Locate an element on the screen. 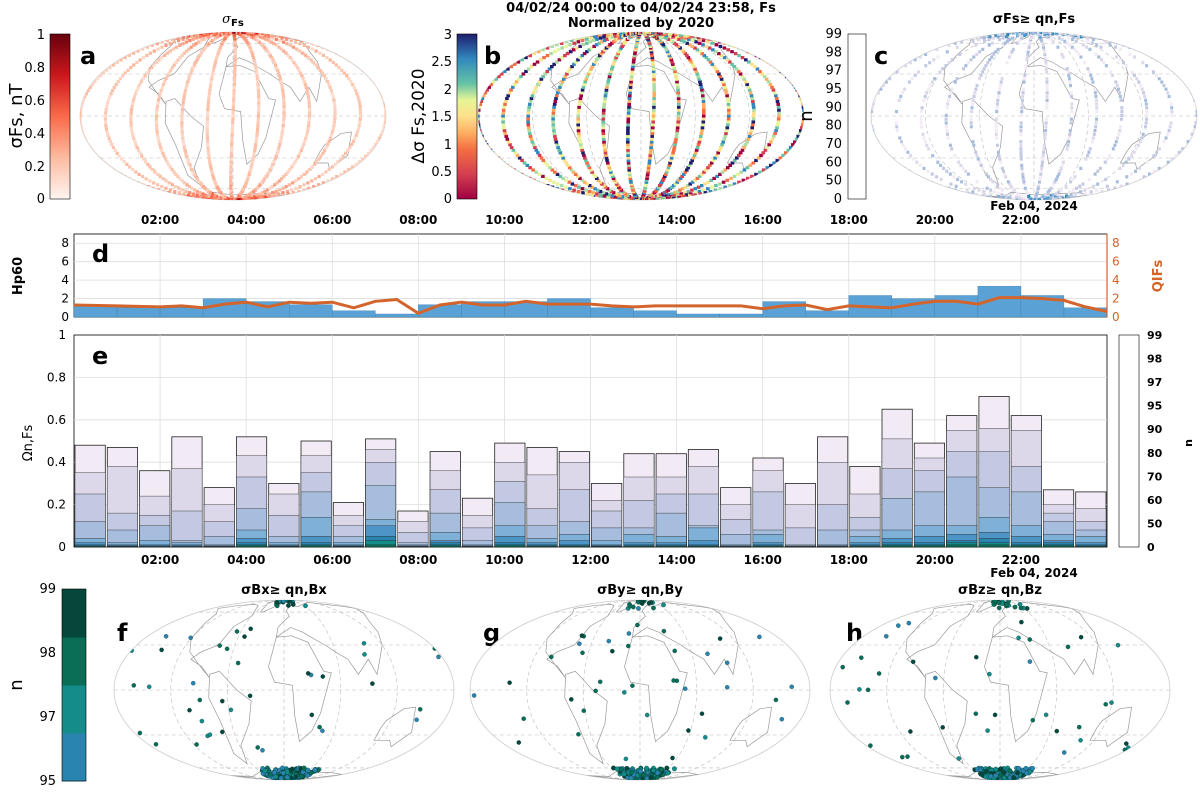 The height and width of the screenshot is (792, 1200). cbar-fgh-label: n is located at coordinates (16, 684).